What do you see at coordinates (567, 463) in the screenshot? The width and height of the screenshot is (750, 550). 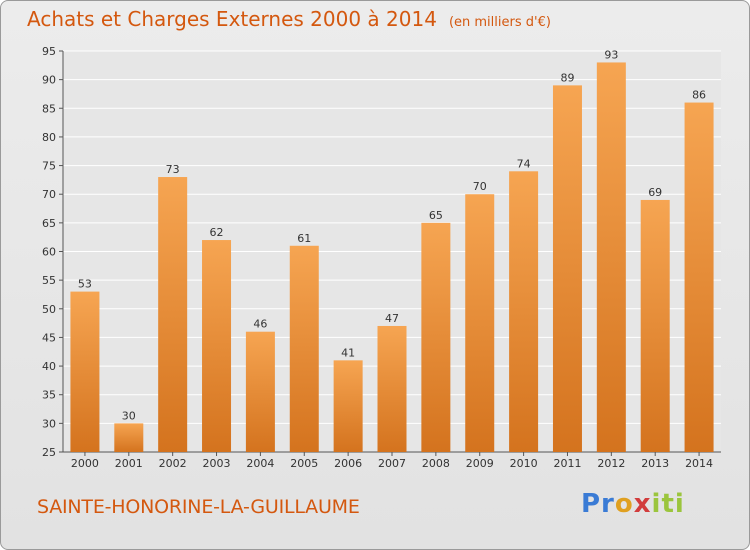 I see `x-tick-label-2011: 2011` at bounding box center [567, 463].